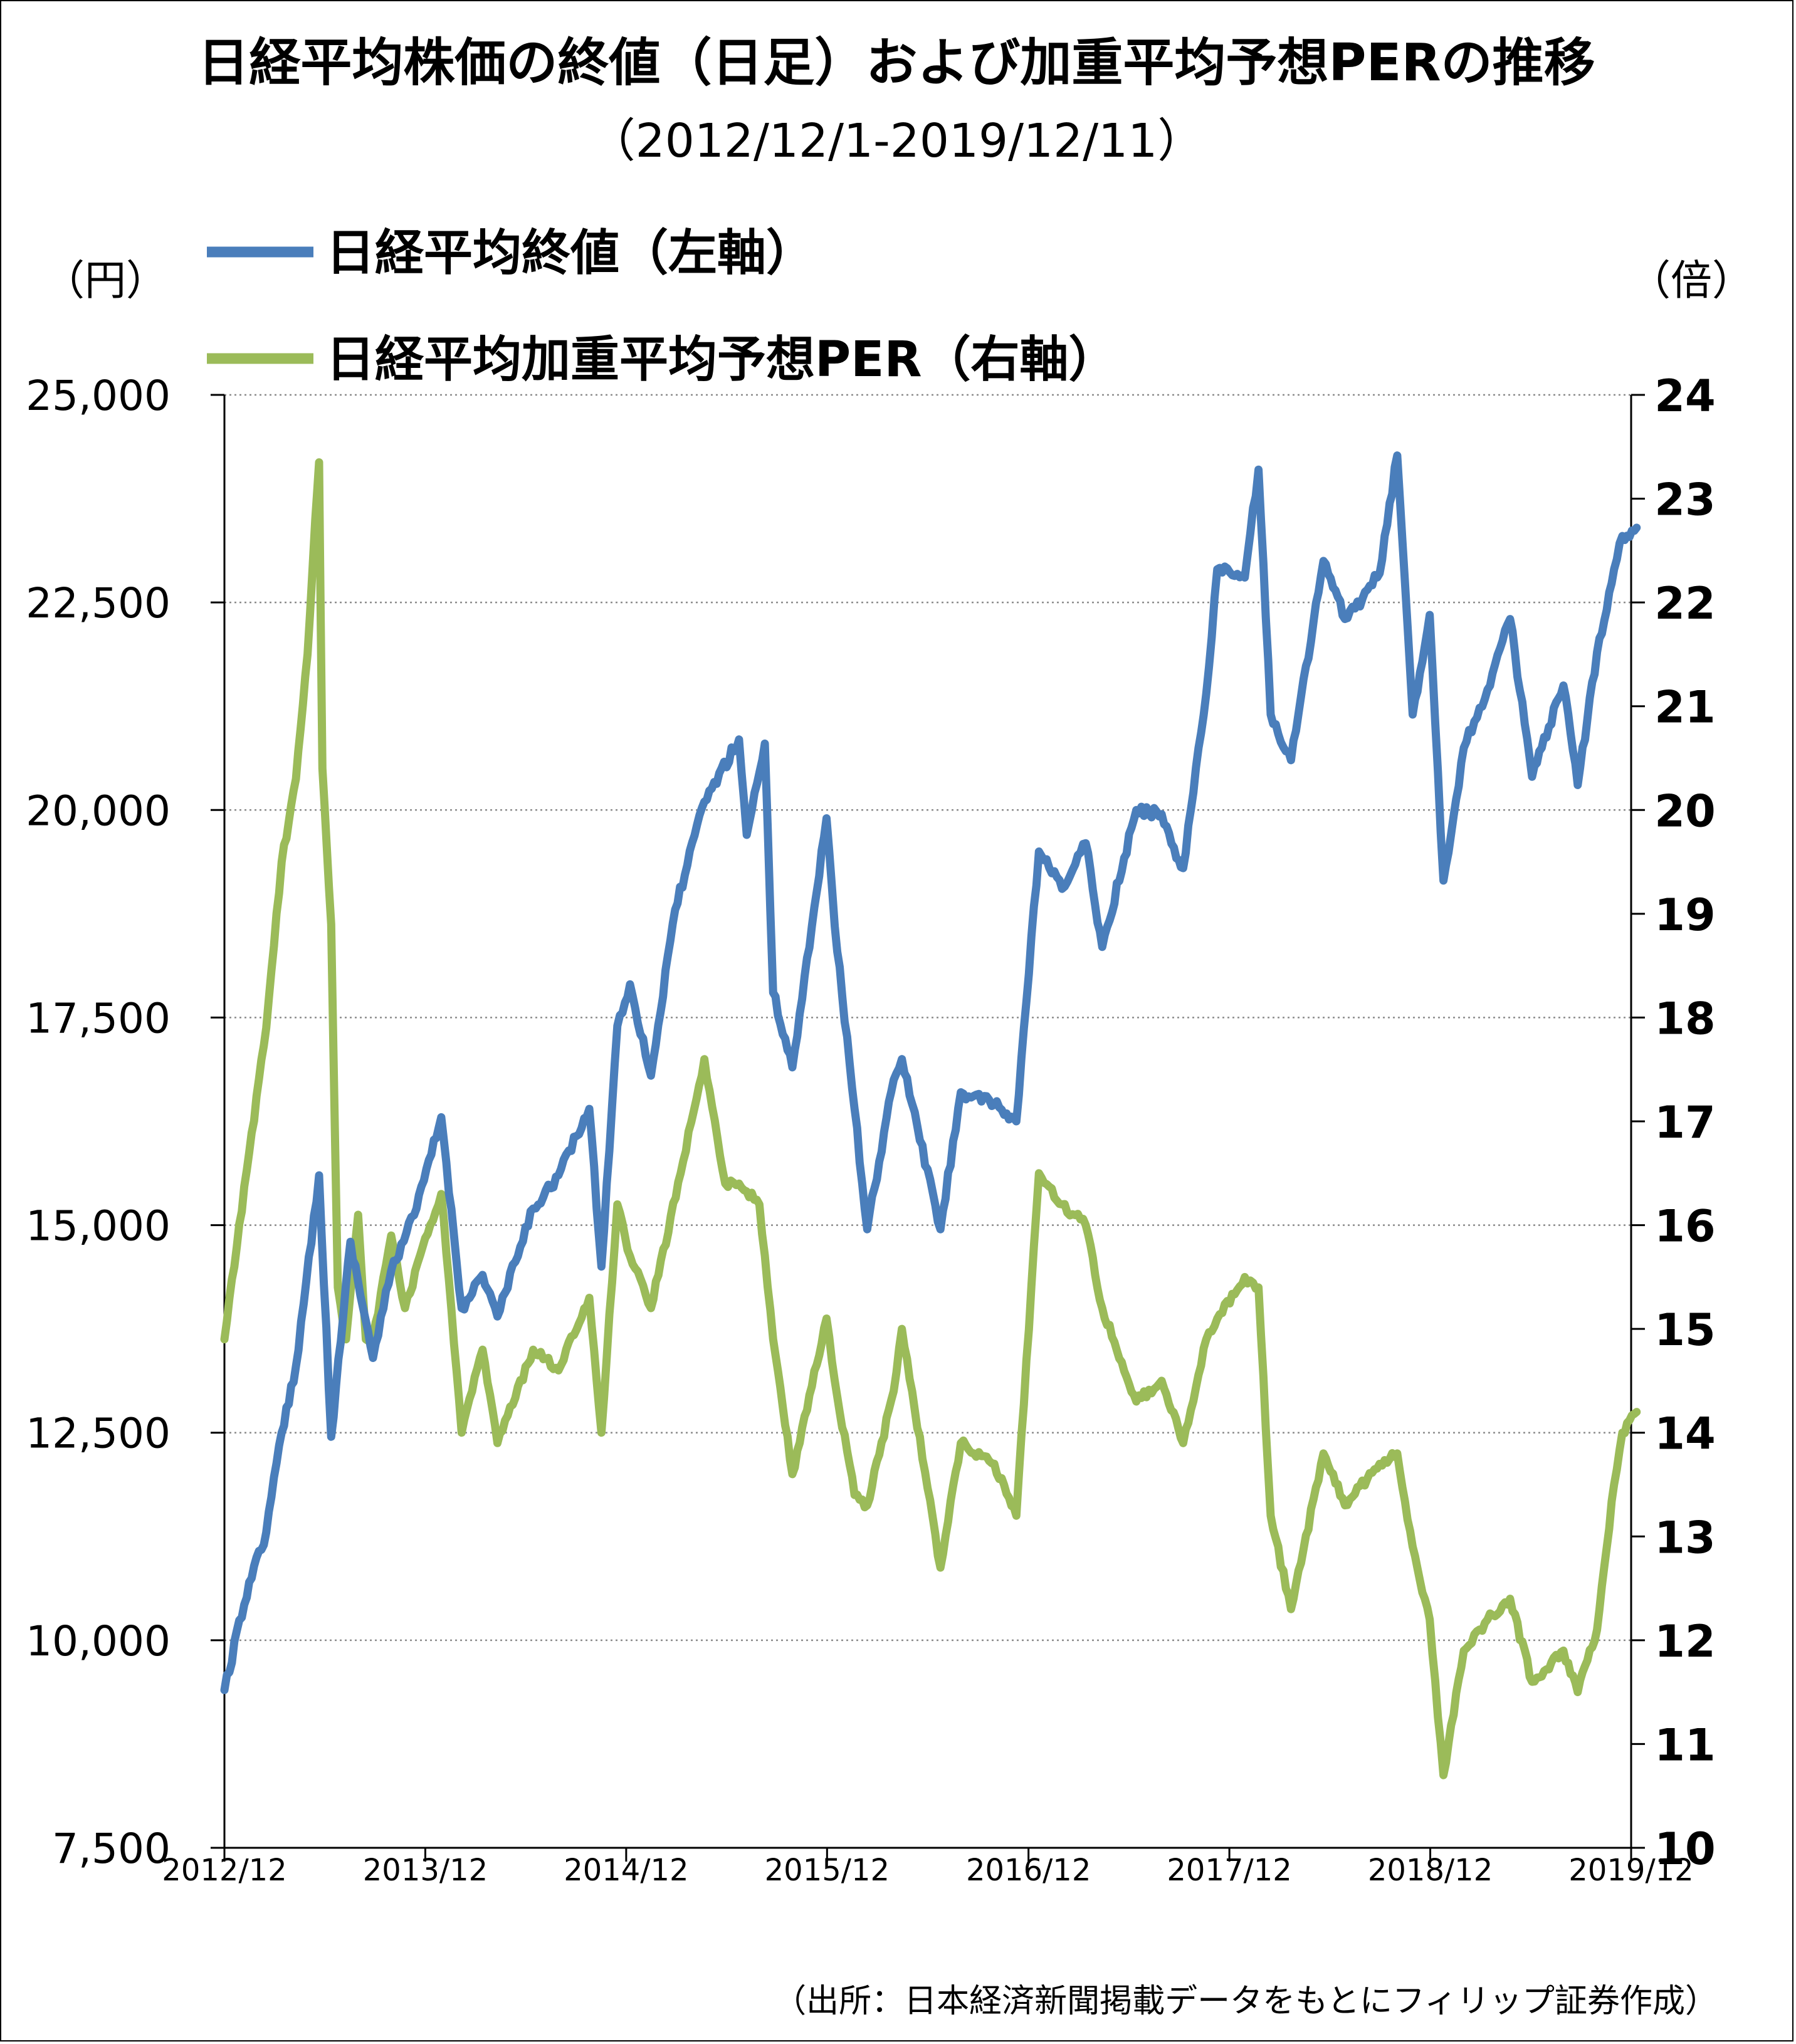  What do you see at coordinates (722, 360) in the screenshot?
I see `legend-label-per: 日経平均加重平均予想PER（右軸）` at bounding box center [722, 360].